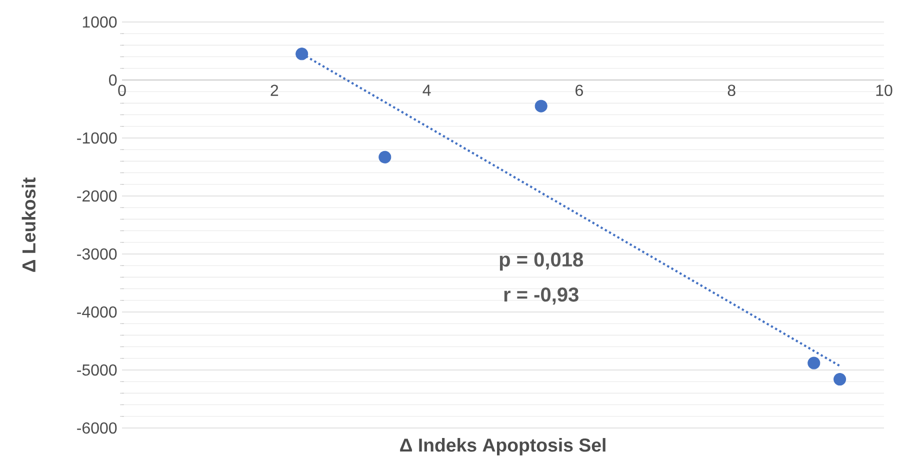 This screenshot has width=900, height=464. I want to click on annotation: r = -0,93, so click(541, 296).